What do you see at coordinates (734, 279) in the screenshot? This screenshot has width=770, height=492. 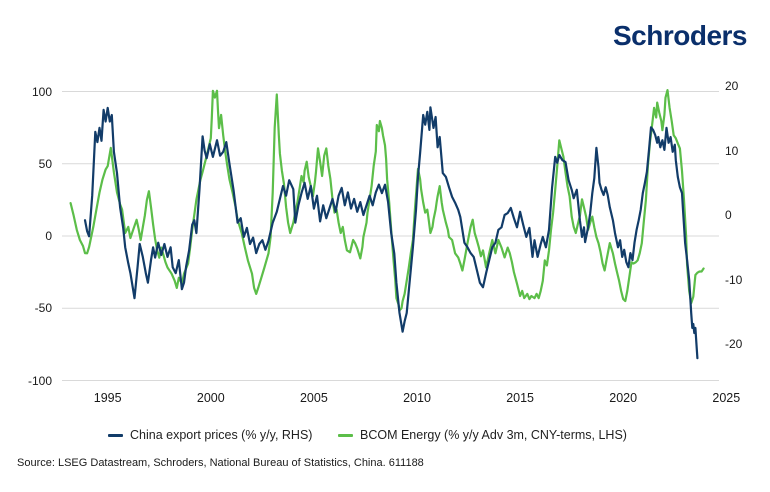 I see `y-axis-right-tick-label: -10` at bounding box center [734, 279].